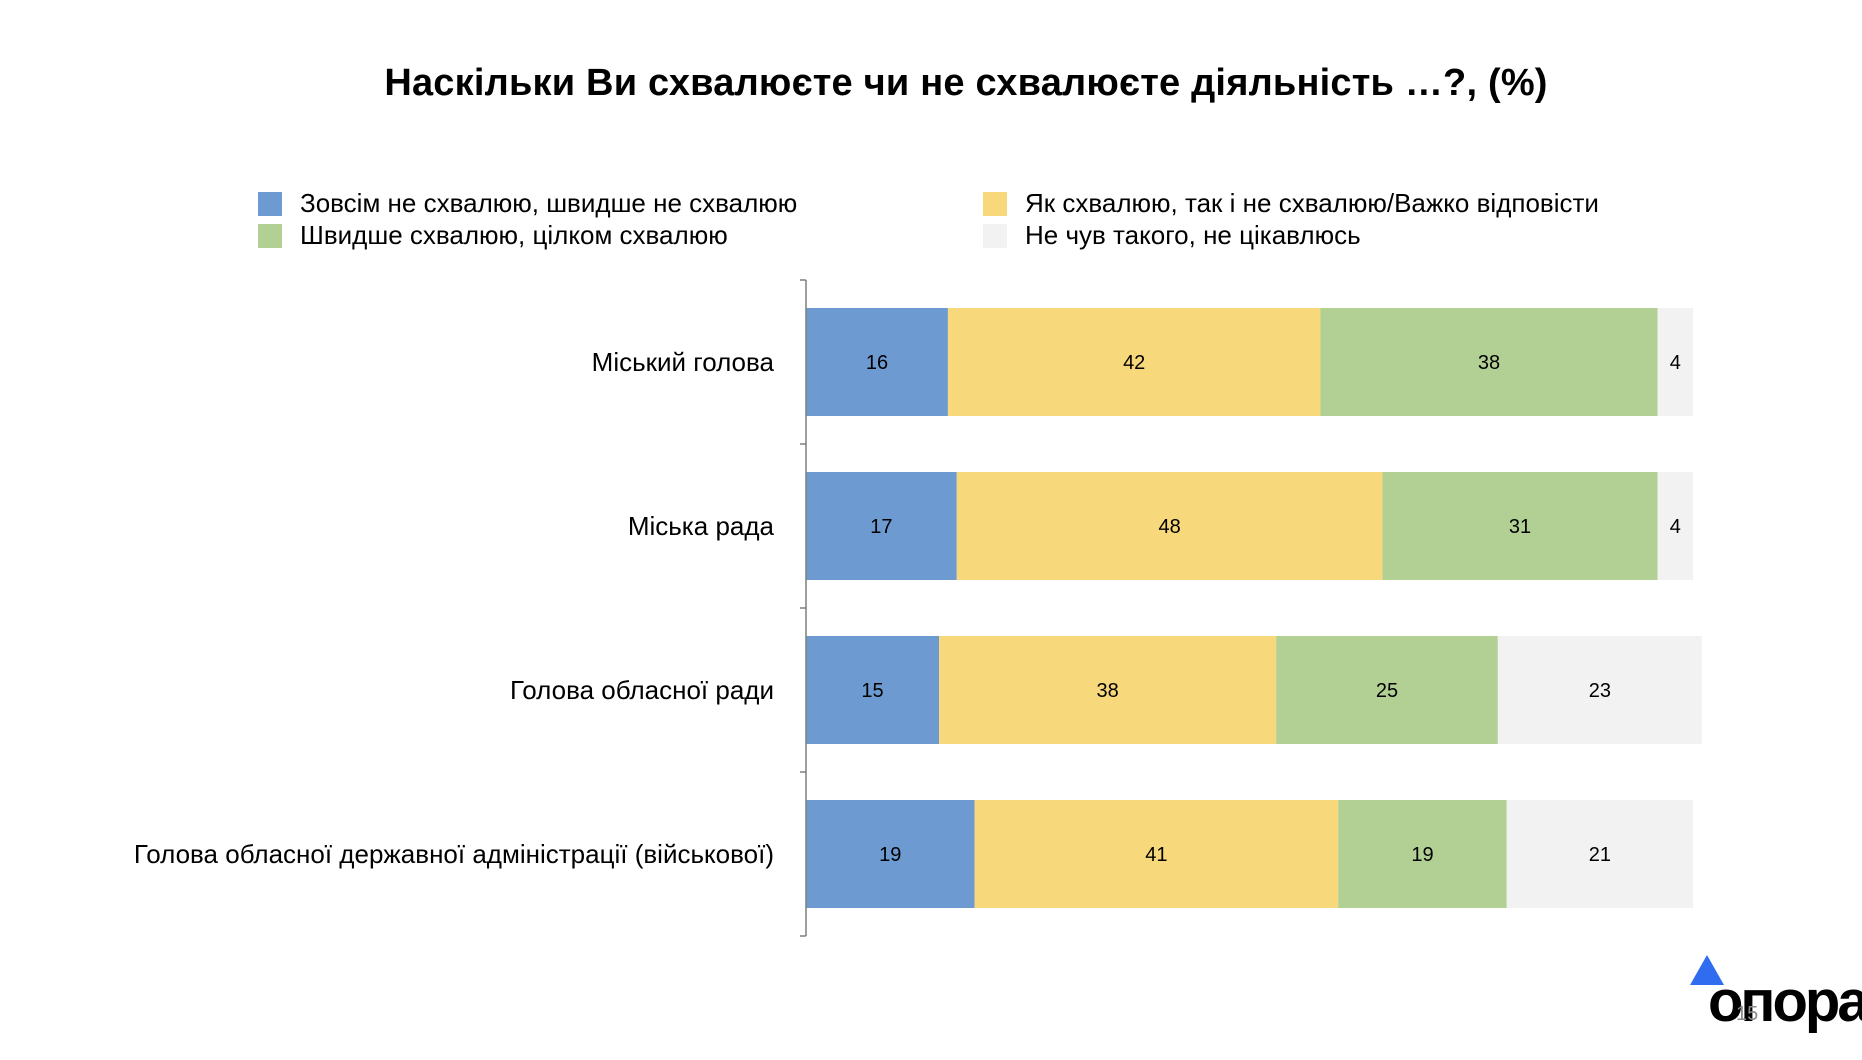  I want to click on legend-item-not-heard: Не чув такого, не цікавлюсь, so click(1172, 235).